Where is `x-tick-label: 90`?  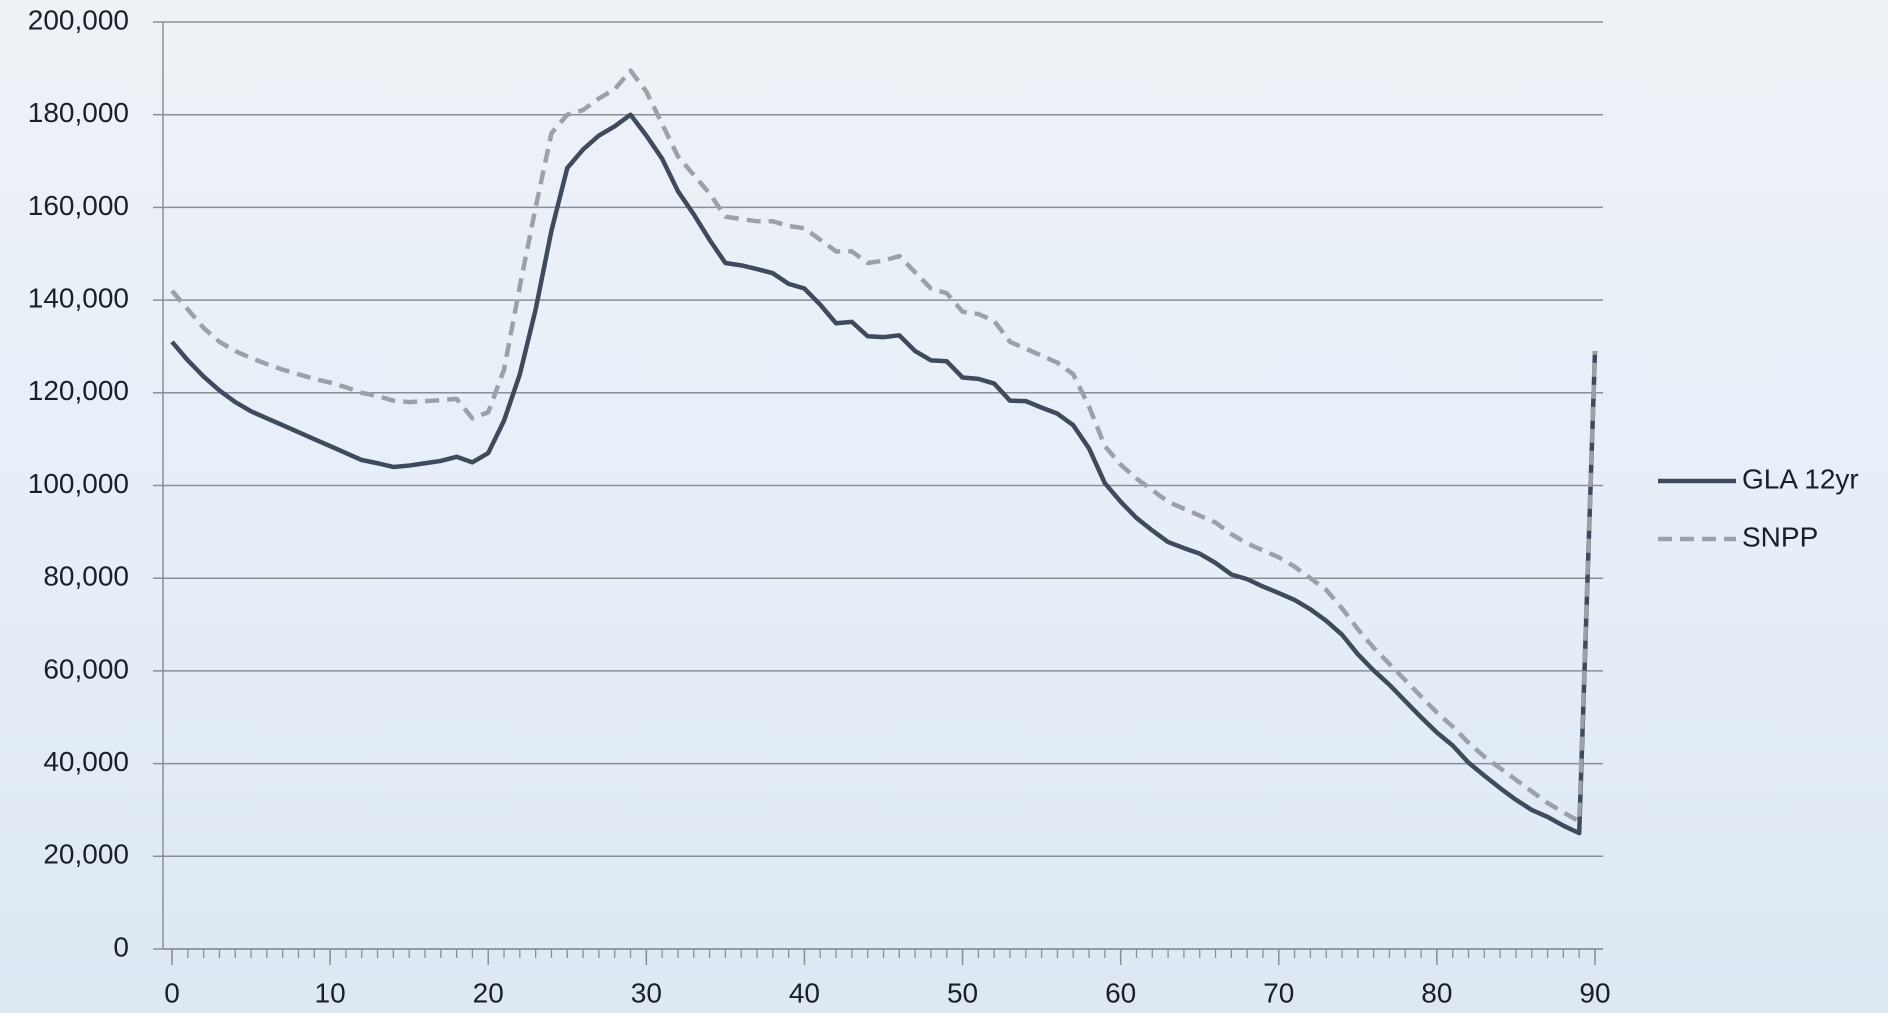
x-tick-label: 90 is located at coordinates (1594, 992).